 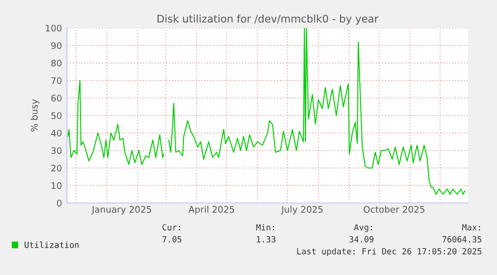 What do you see at coordinates (56, 80) in the screenshot?
I see `y-tick-label: 70` at bounding box center [56, 80].